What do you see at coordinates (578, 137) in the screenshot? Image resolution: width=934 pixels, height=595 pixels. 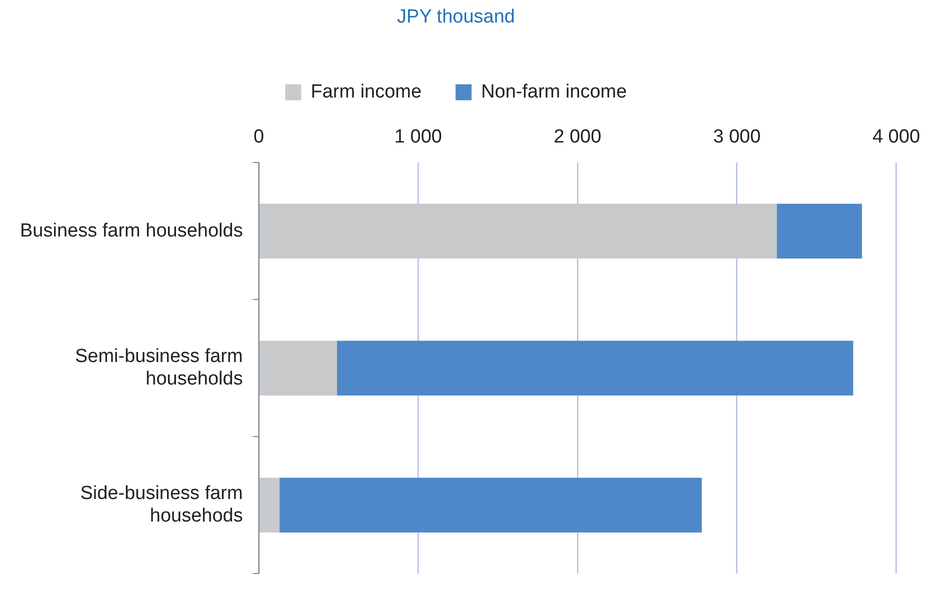 I see `x-tick-label: 2 000` at bounding box center [578, 137].